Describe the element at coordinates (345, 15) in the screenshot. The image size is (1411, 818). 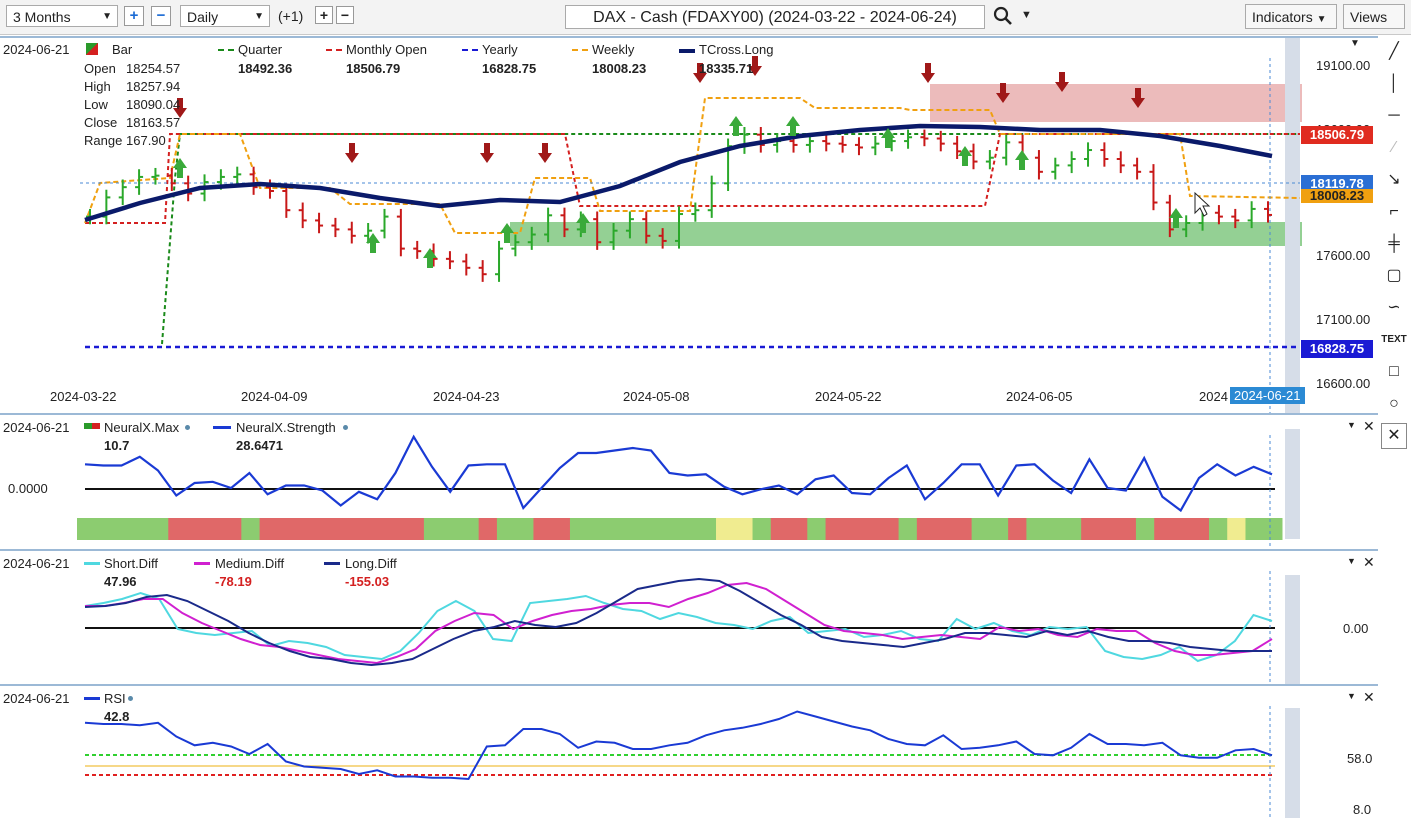
I see `offset-minus-button: −` at that location.